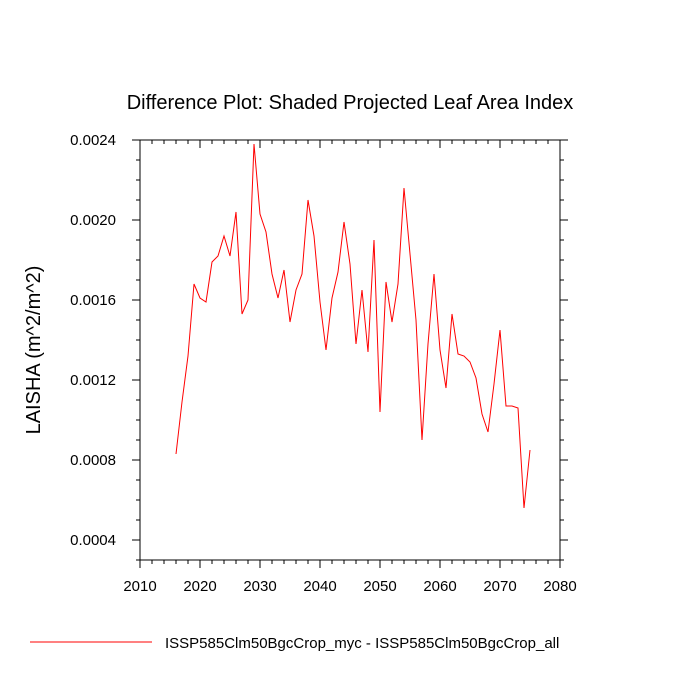  I want to click on y-tick-label: 0.0012, so click(93, 380).